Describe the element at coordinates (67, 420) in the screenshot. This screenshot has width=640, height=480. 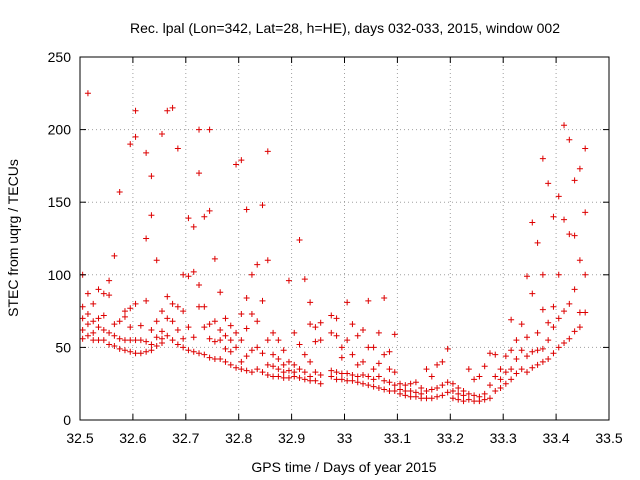
I see `y-tick-label: 0` at that location.